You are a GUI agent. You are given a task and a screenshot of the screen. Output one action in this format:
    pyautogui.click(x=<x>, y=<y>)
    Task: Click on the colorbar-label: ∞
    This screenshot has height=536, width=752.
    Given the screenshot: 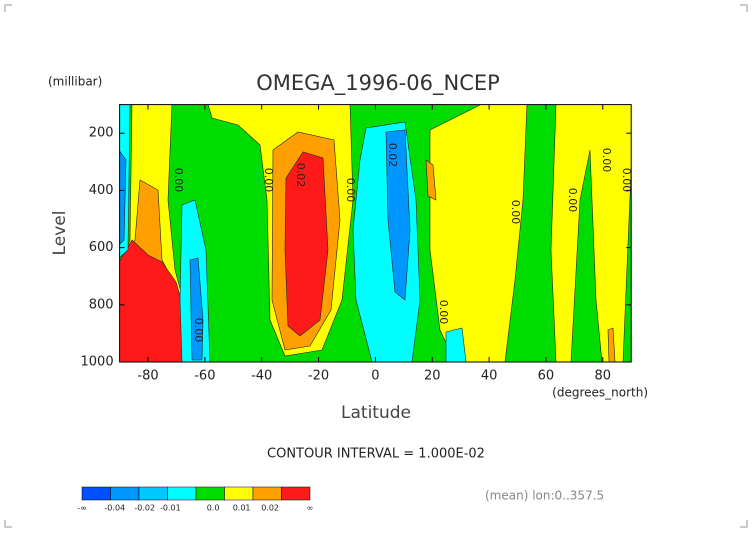 What is the action you would take?
    pyautogui.click(x=310, y=508)
    